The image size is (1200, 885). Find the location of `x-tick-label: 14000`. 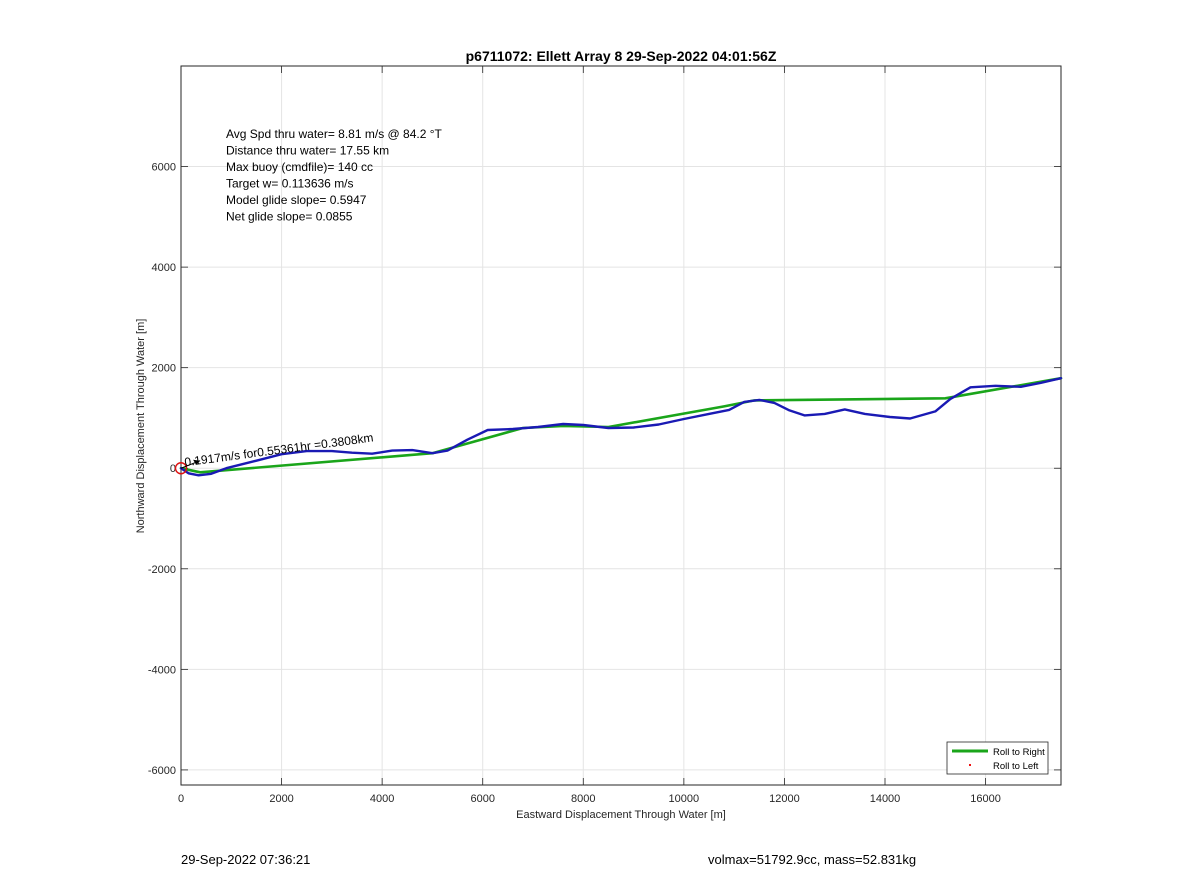

x-tick-label: 14000 is located at coordinates (885, 799).